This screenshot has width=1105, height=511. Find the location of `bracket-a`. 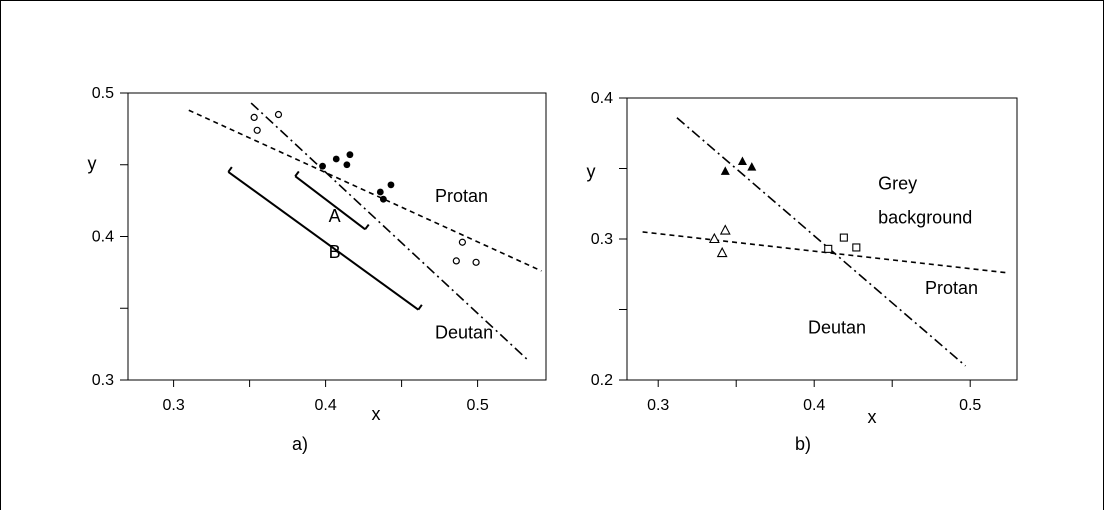

bracket-a is located at coordinates (330, 203).